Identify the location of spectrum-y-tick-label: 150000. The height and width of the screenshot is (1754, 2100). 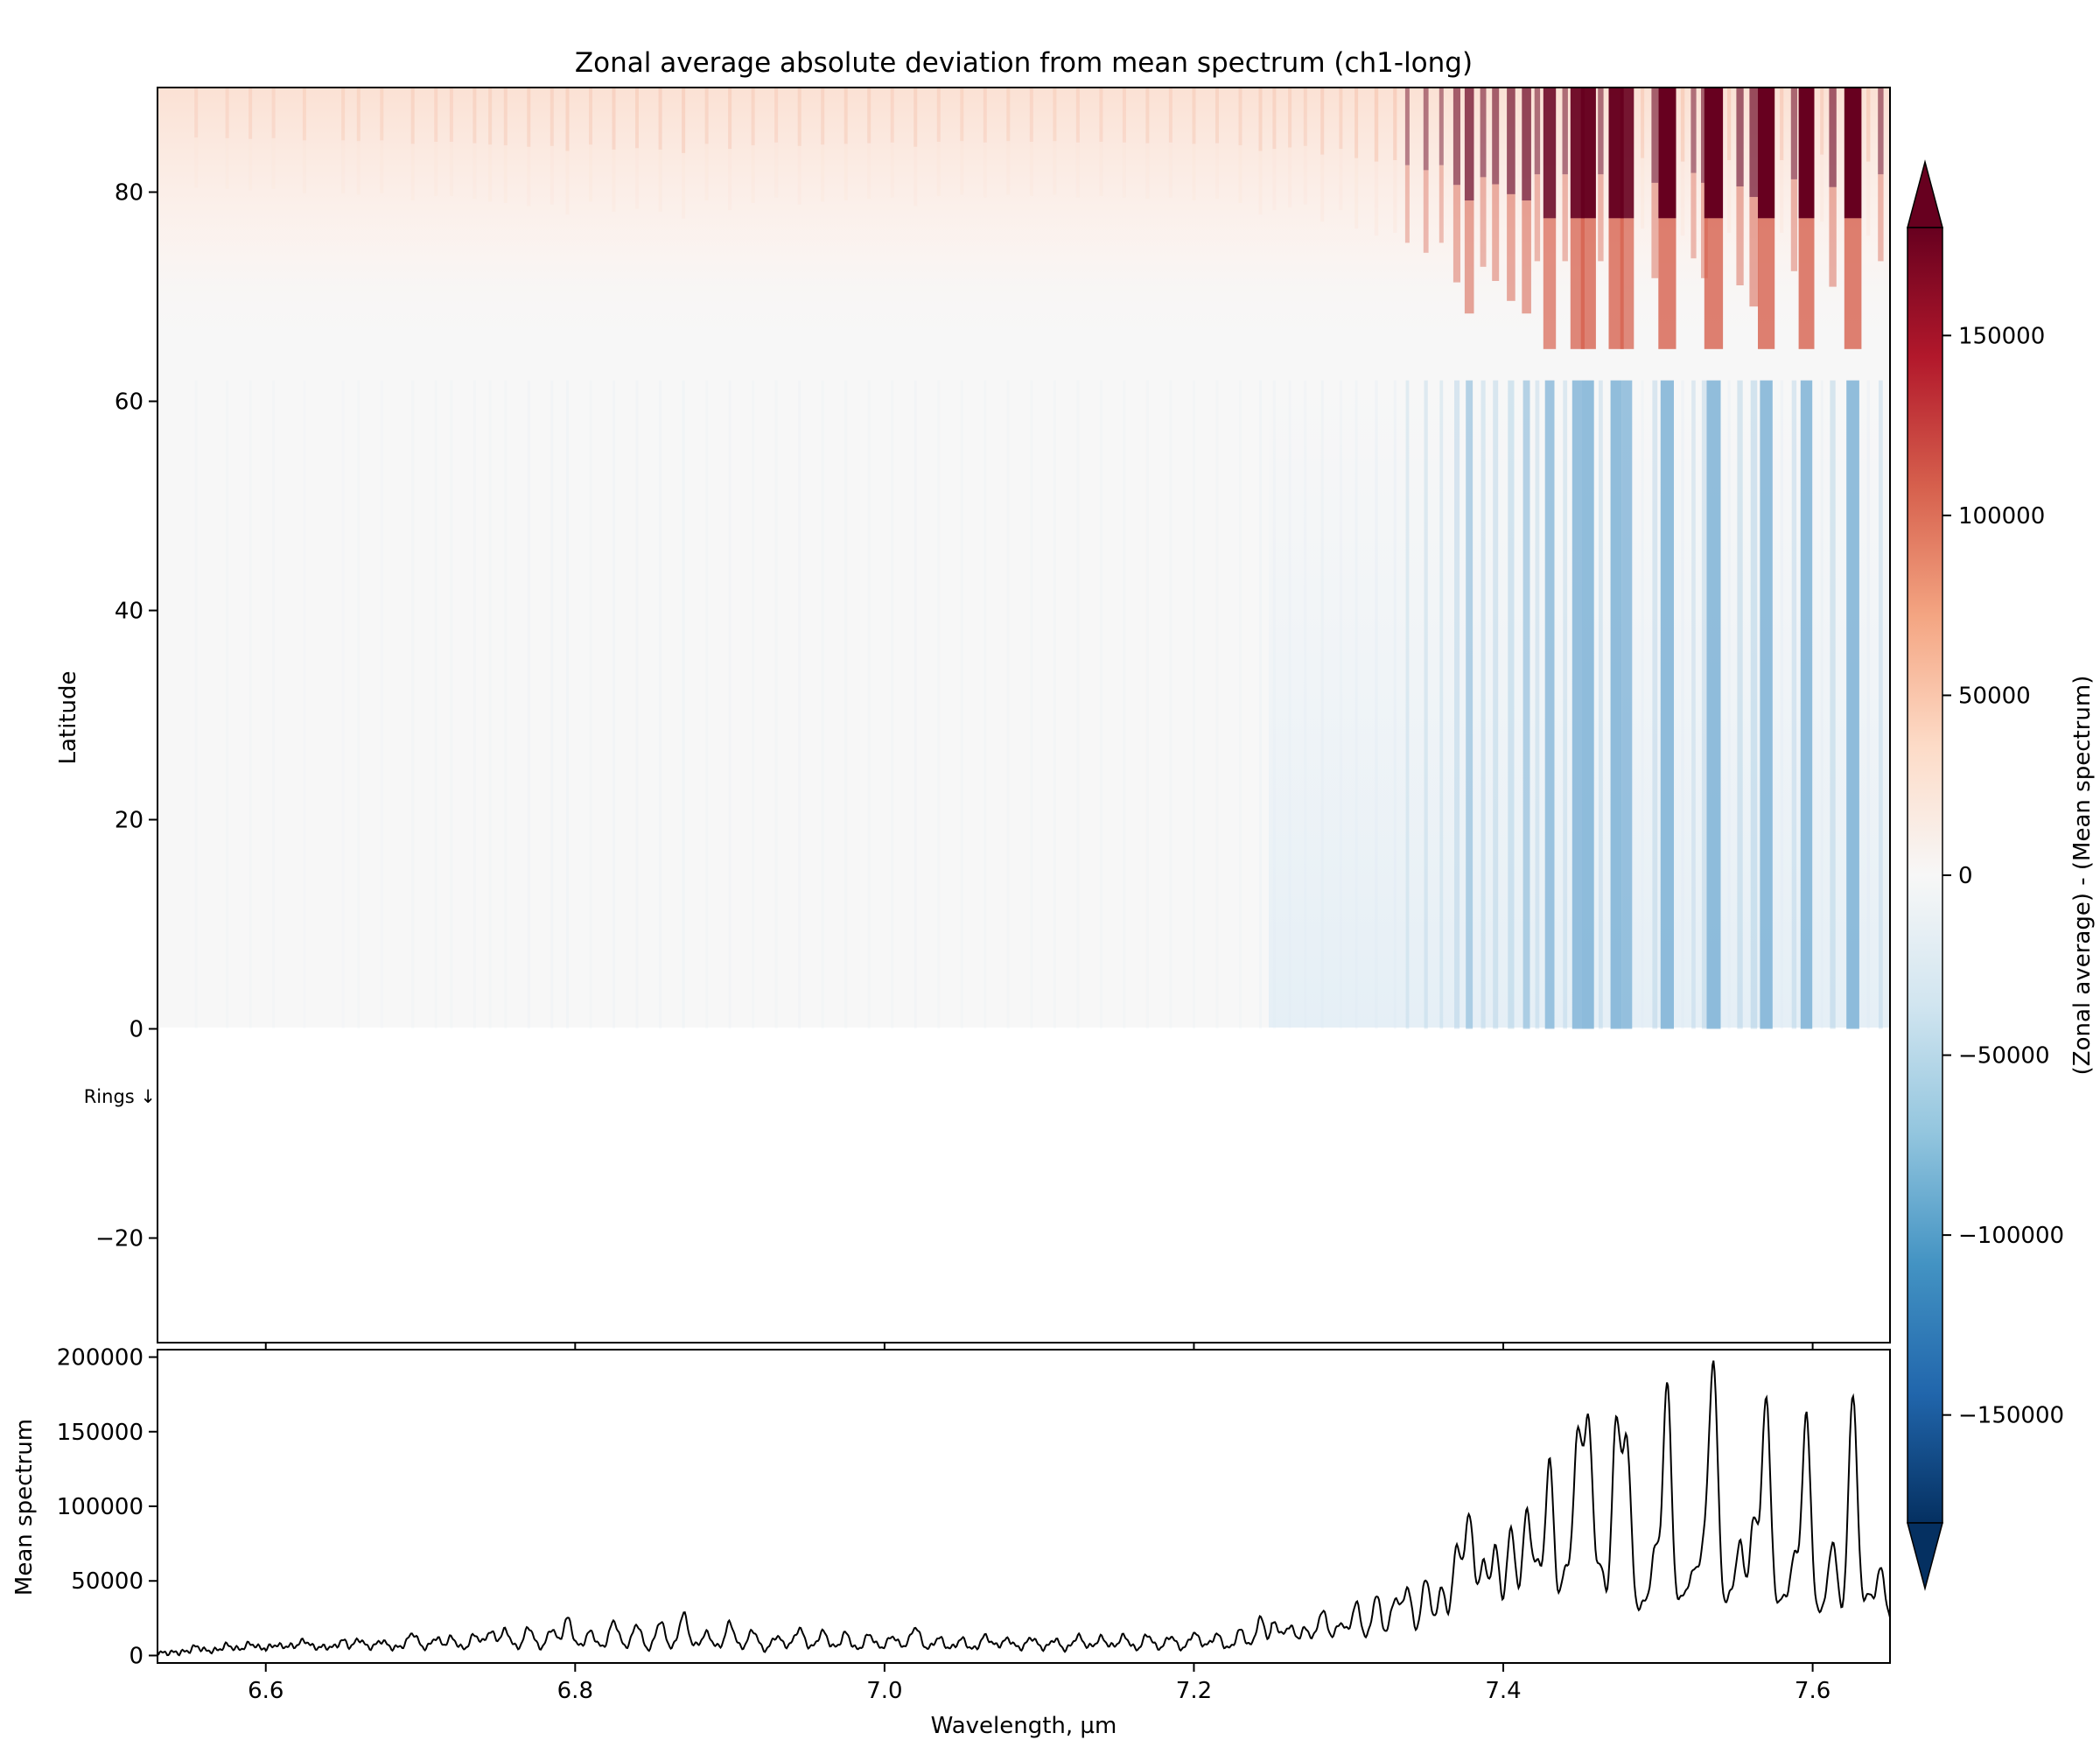
(100, 1433).